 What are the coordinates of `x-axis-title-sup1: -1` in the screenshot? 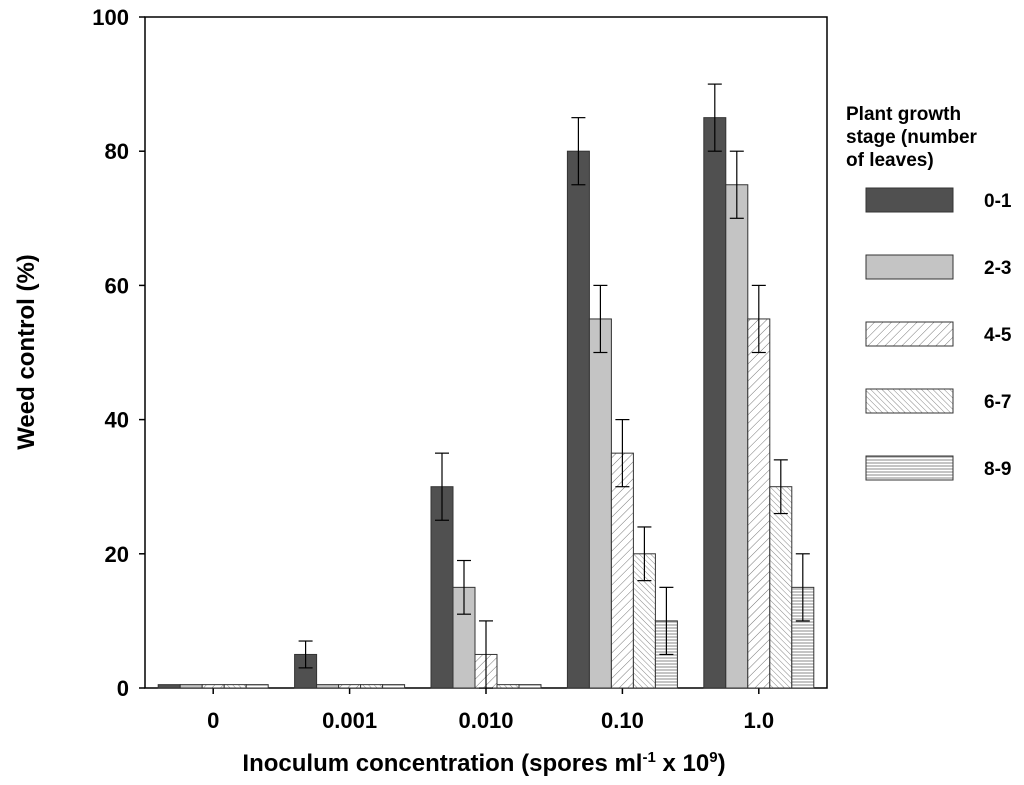 It's located at (648, 757).